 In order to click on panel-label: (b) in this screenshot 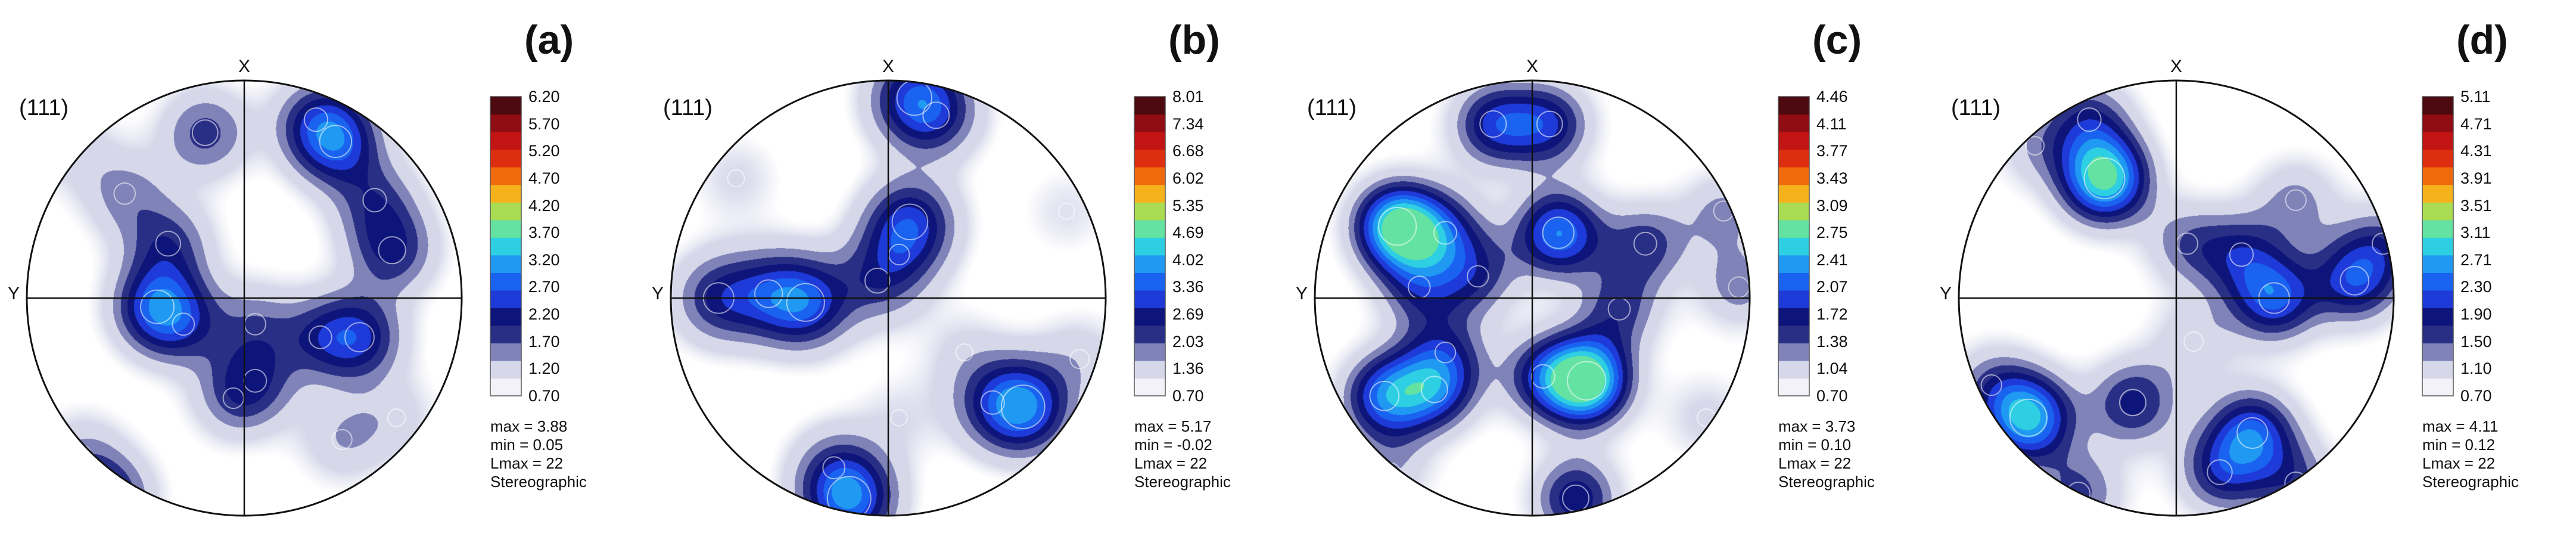, I will do `click(1194, 40)`.